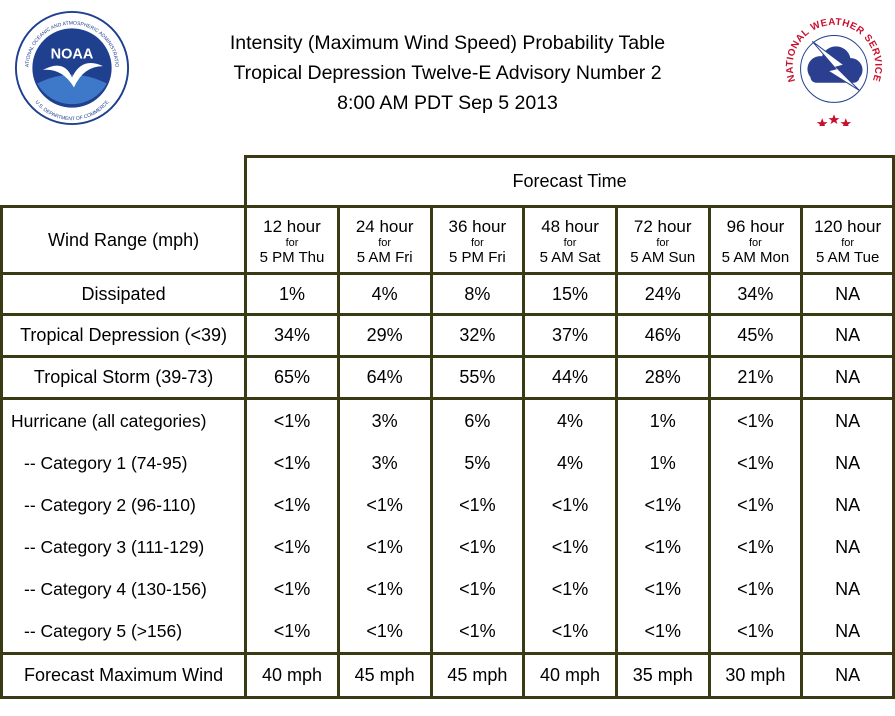 The image size is (895, 716). Describe the element at coordinates (106, 462) in the screenshot. I see `hurricane-label: -- Category 1 (74-95)` at that location.